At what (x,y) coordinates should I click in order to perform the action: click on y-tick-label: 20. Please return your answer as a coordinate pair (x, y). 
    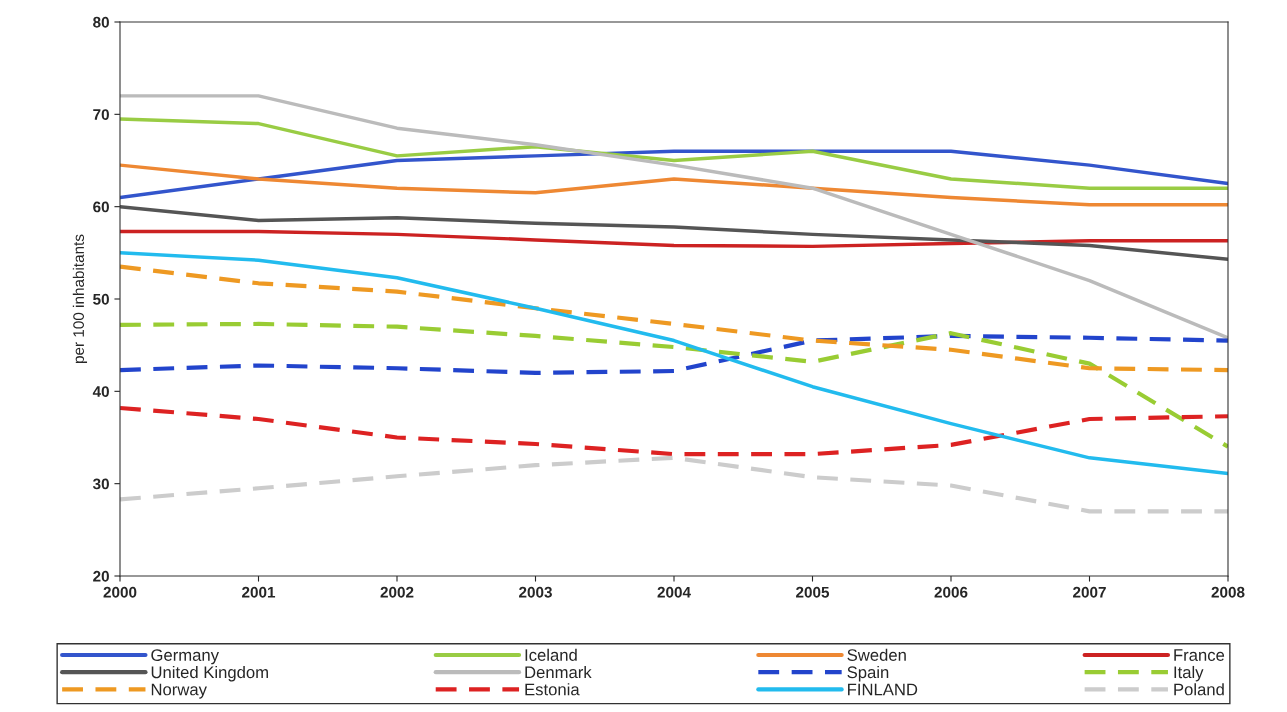
    Looking at the image, I should click on (101, 576).